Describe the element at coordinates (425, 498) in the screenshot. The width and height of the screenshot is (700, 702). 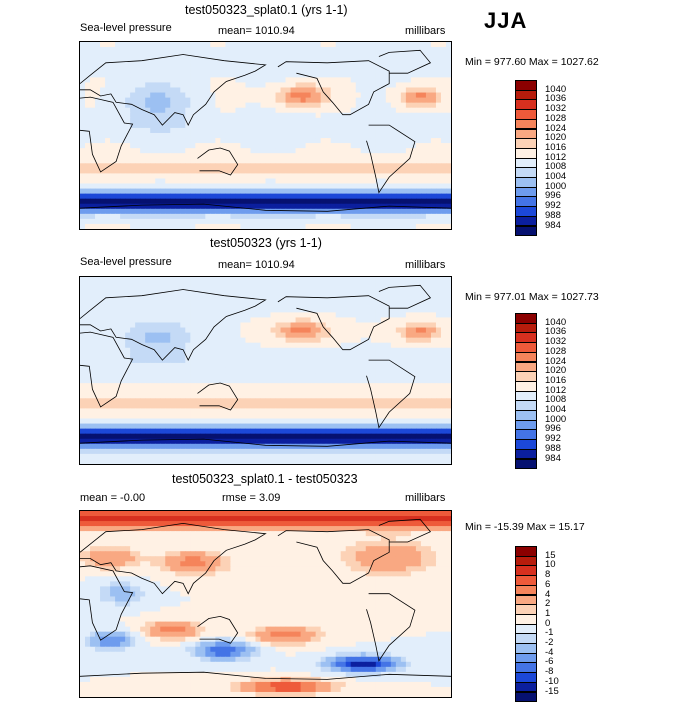
I see `panel3-units-label: millibars` at that location.